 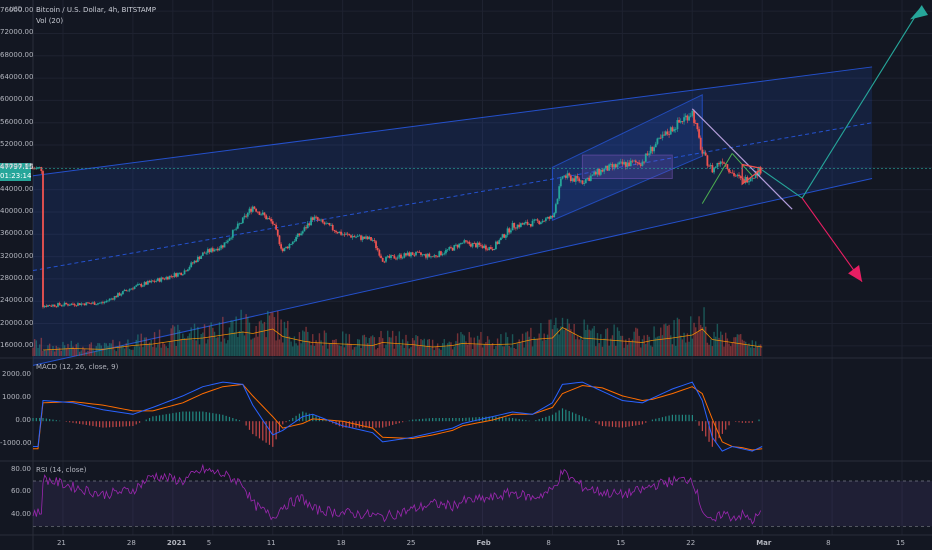 What do you see at coordinates (96, 10) in the screenshot?
I see `chart-title: Bitcoin / U.S. Dollar, 4h, BITSTAMP` at bounding box center [96, 10].